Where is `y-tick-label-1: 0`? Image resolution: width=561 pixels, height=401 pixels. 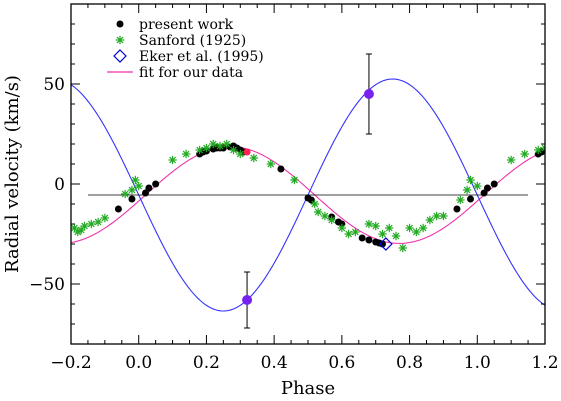
y-tick-label-1: 0 is located at coordinates (59, 185).